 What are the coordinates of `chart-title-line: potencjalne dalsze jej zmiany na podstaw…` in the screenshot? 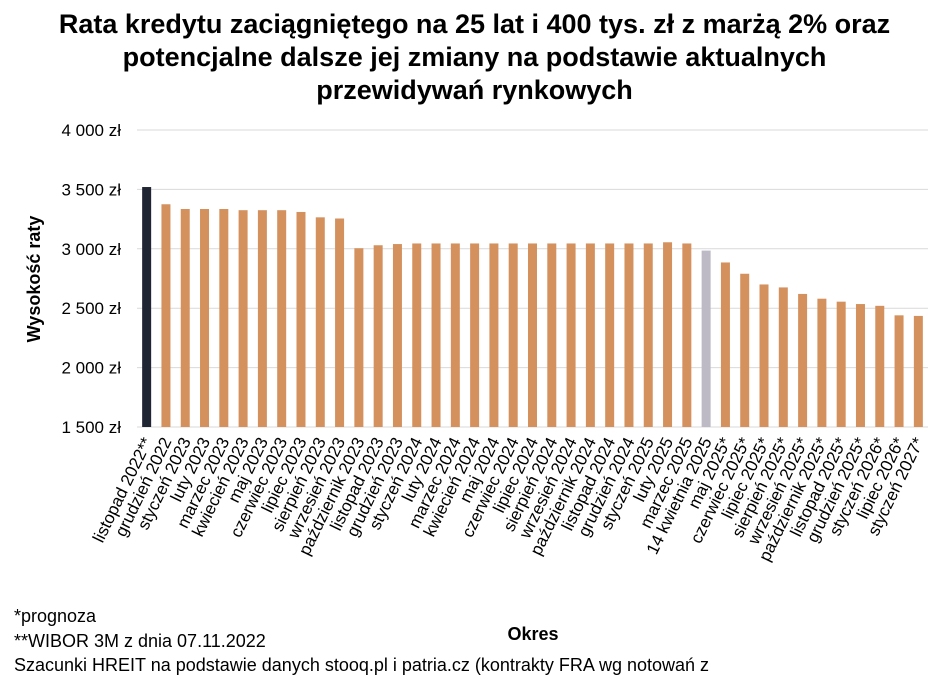 It's located at (474, 57).